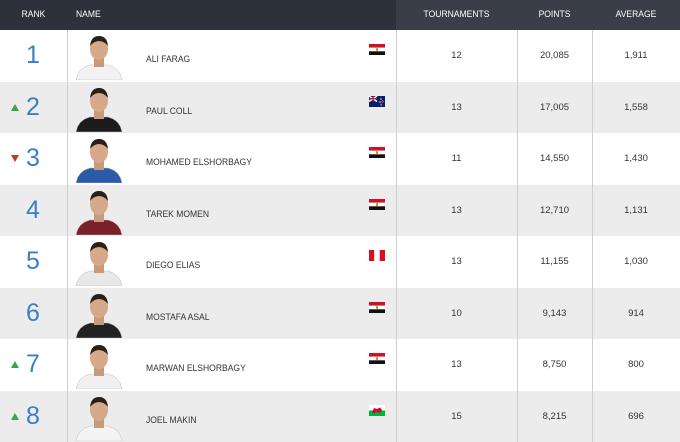 The image size is (680, 442). What do you see at coordinates (178, 317) in the screenshot?
I see `player-name: MOSTAFA ASAL` at bounding box center [178, 317].